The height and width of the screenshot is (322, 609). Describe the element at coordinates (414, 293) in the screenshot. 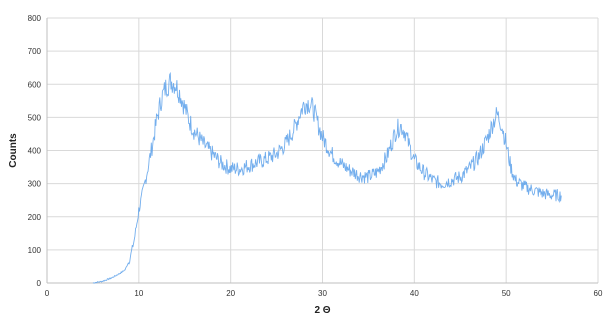

I see `x-tick-label: 40` at that location.